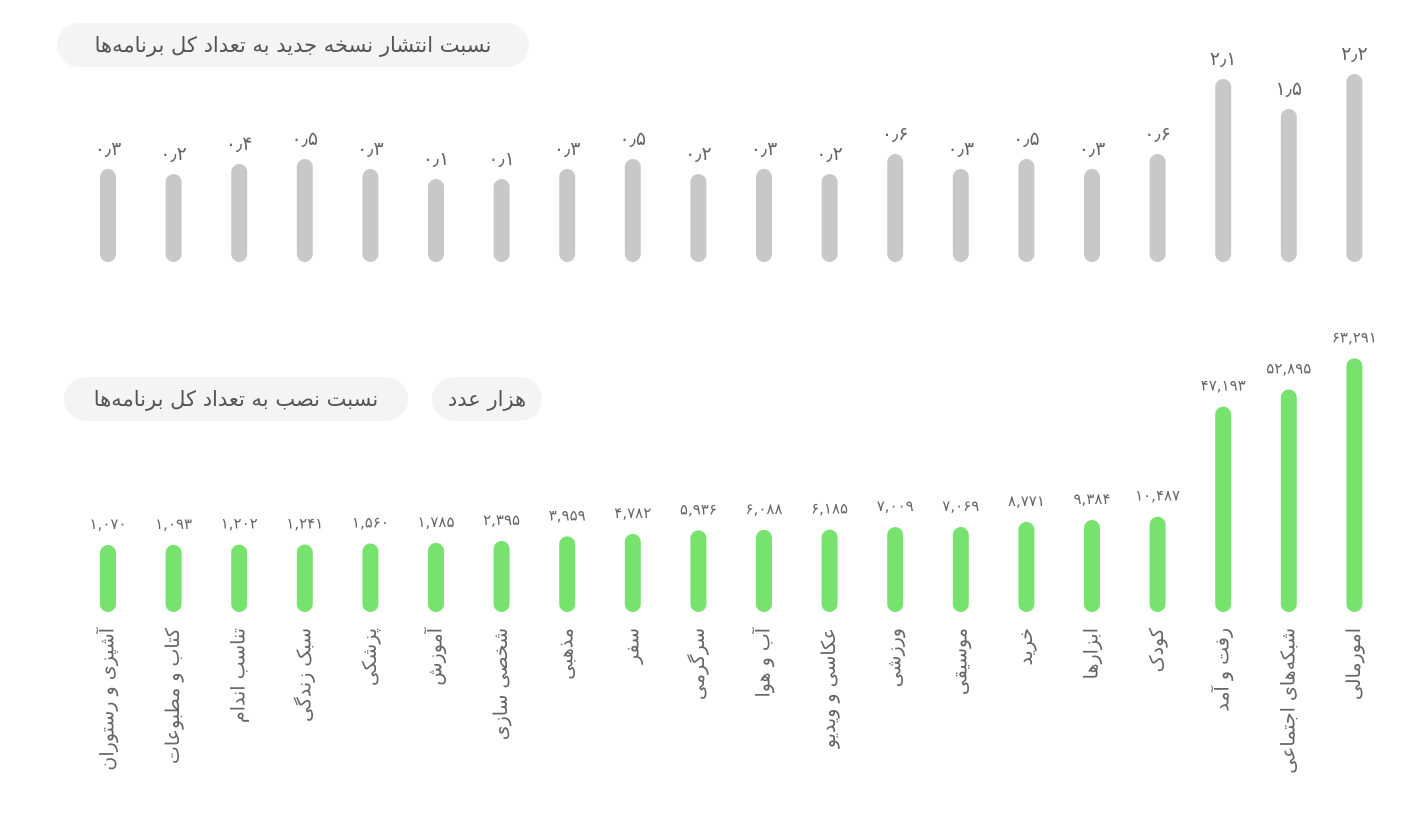  I want to click on update-value-label: ۲٫۱, so click(1223, 59).